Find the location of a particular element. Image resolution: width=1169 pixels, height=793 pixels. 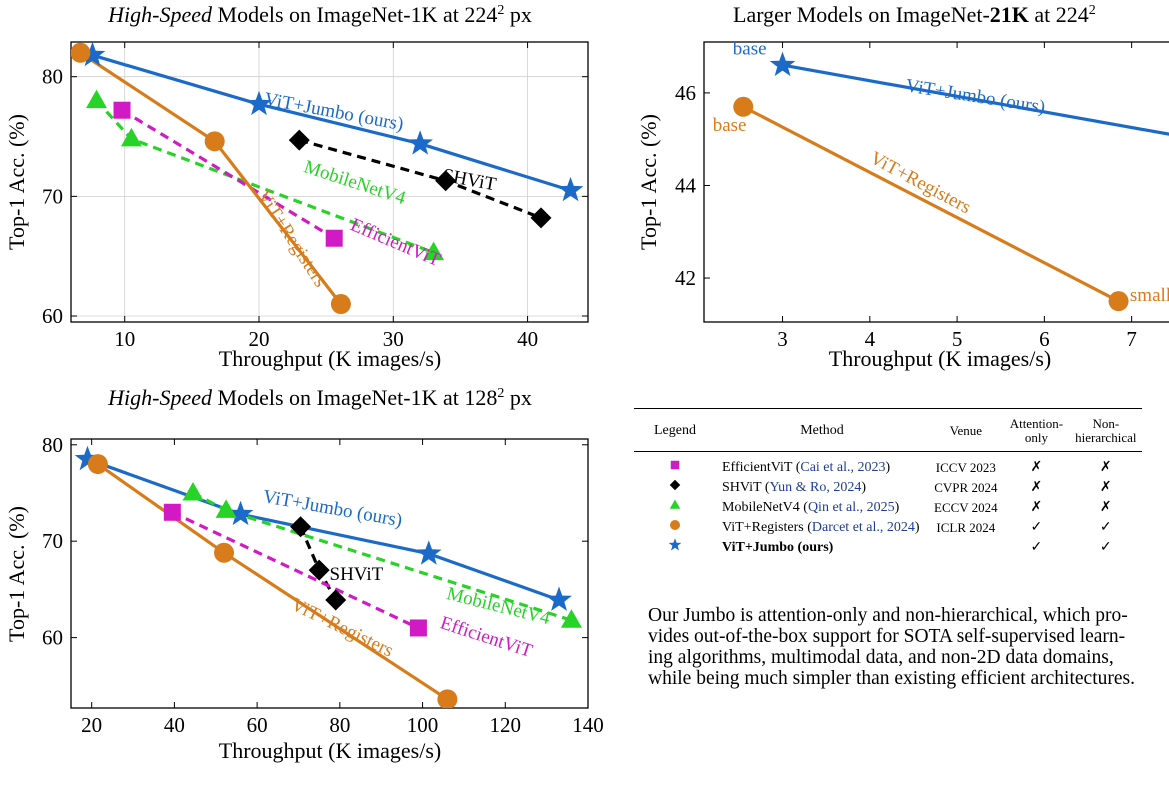

x-axis-label-top-left: Throughput (K images/s) is located at coordinates (330, 358).